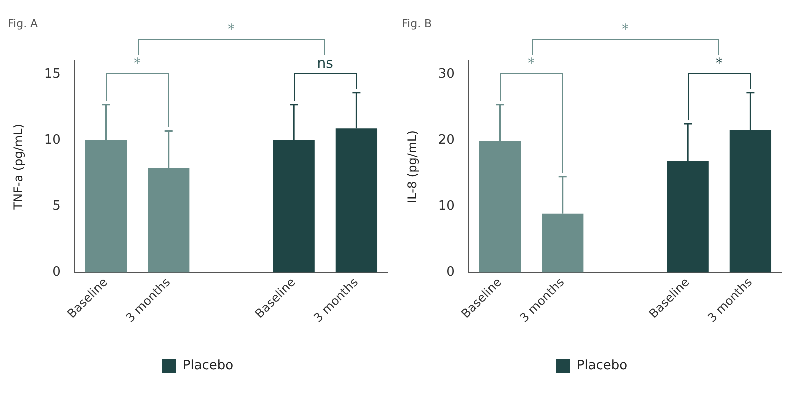 The image size is (800, 395). Describe the element at coordinates (52, 74) in the screenshot. I see `y-tick-label: 15` at that location.